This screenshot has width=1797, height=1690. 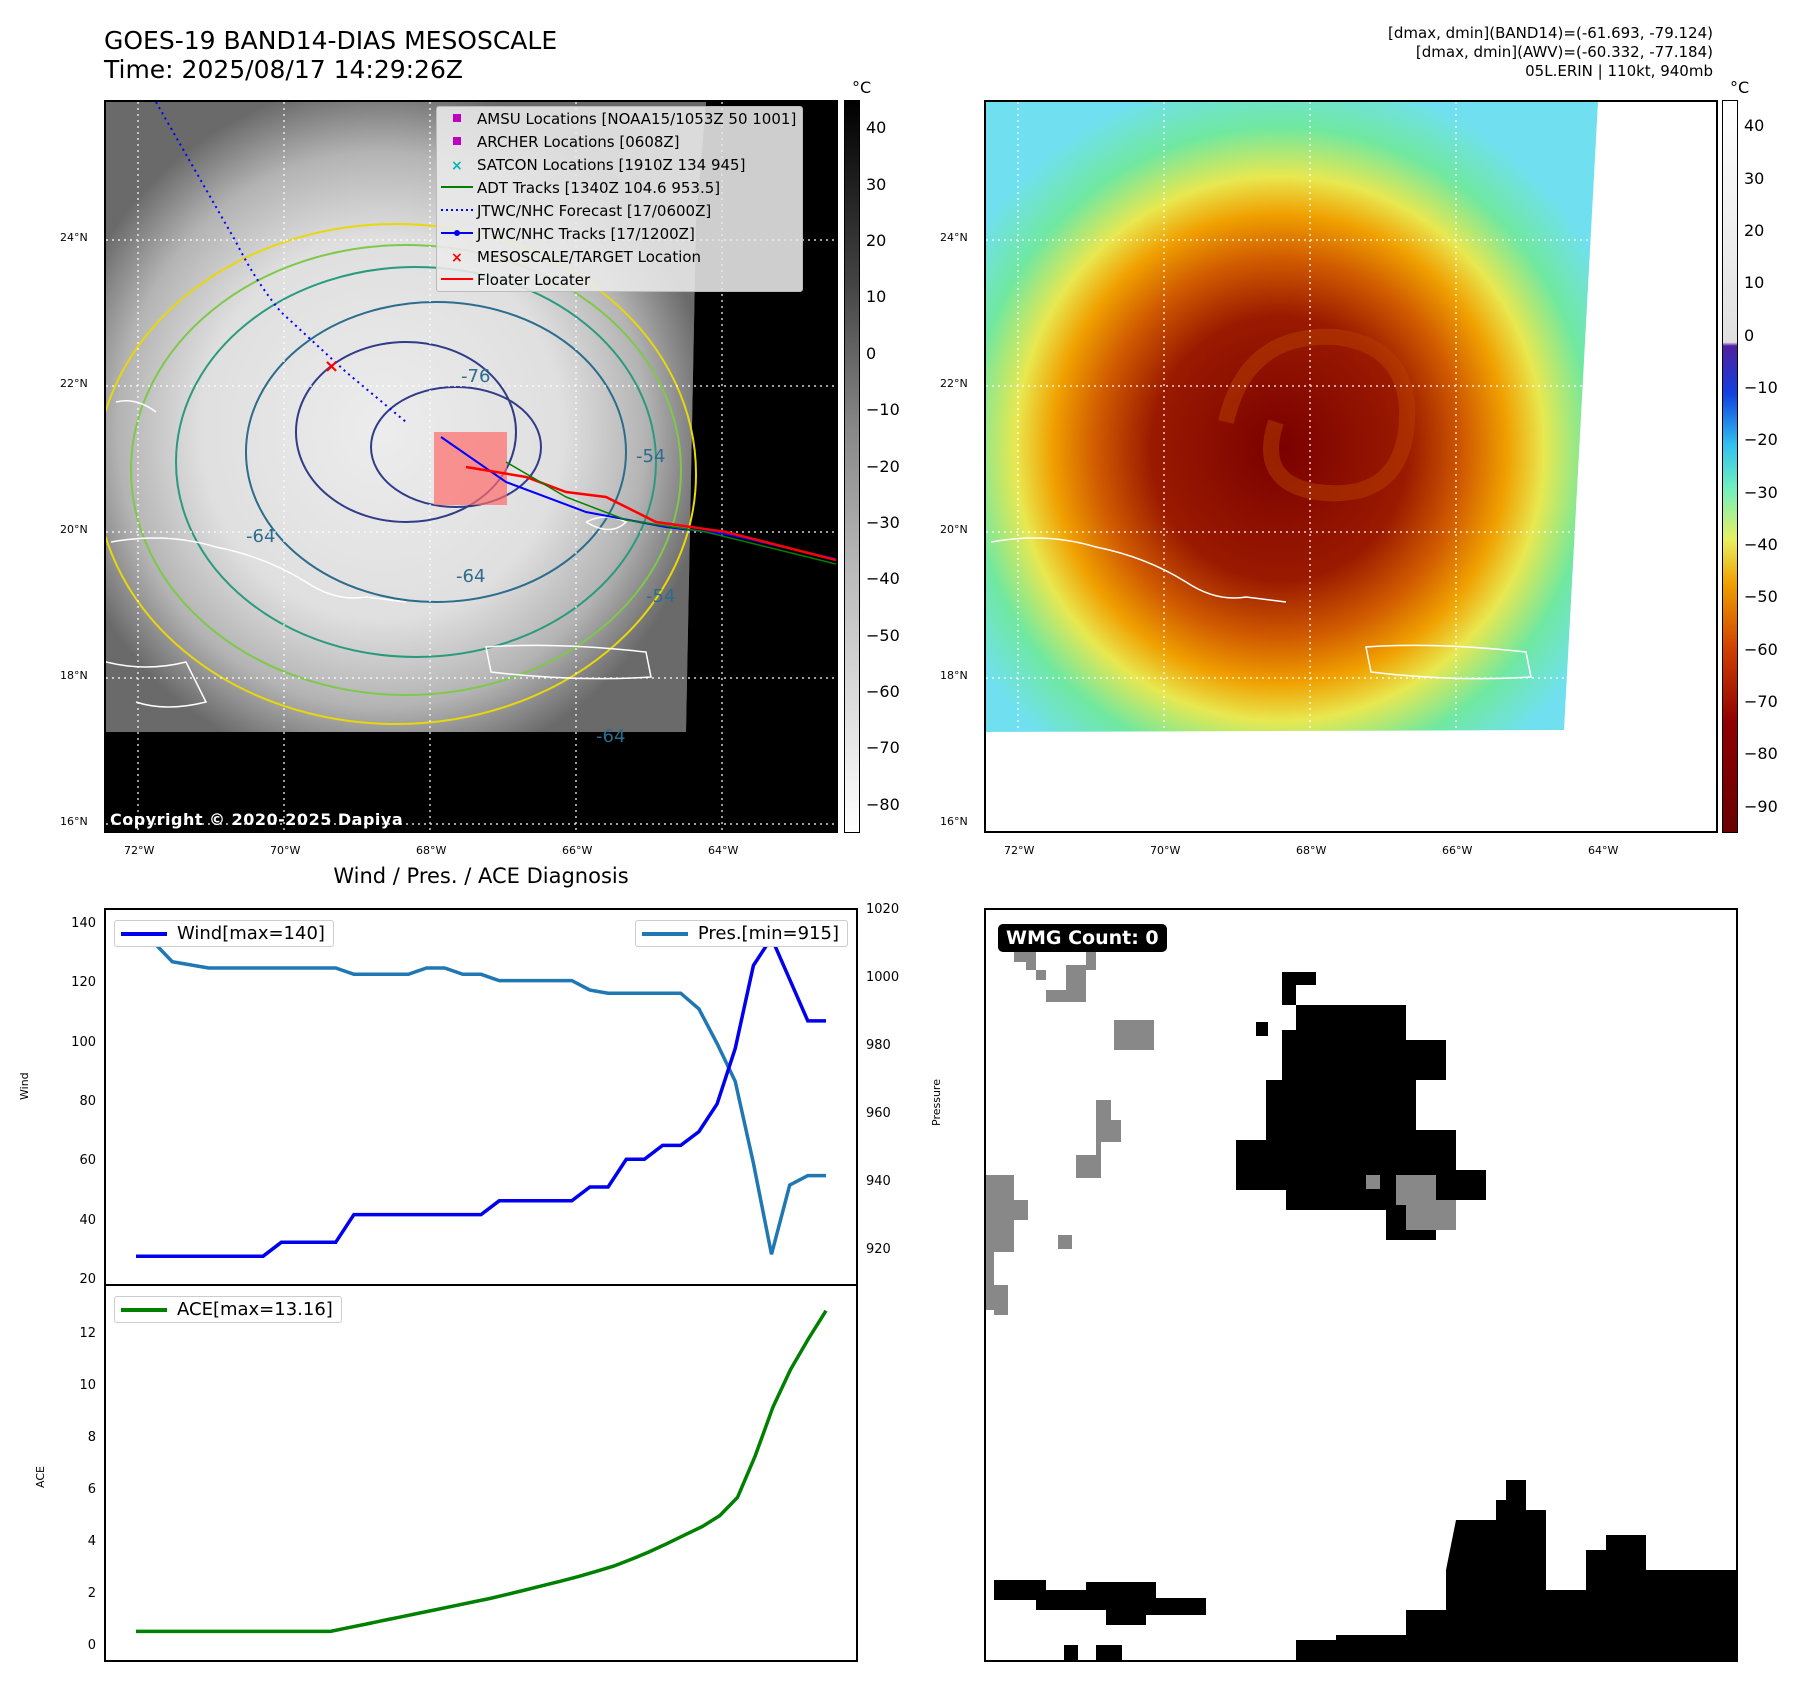 I want to click on info-line-2: [dmax, dmin](AWV)=(-60.332, -77.184), so click(x=1564, y=52).